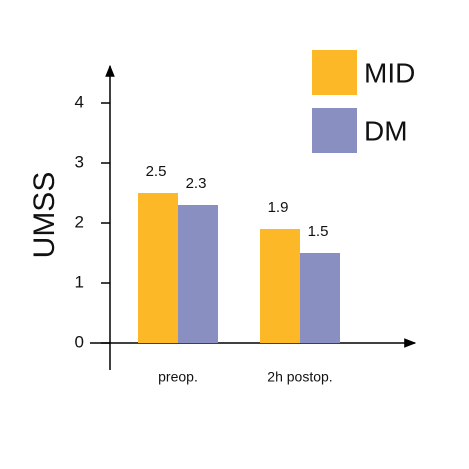  What do you see at coordinates (79, 161) in the screenshot?
I see `y-tick-label: 3` at bounding box center [79, 161].